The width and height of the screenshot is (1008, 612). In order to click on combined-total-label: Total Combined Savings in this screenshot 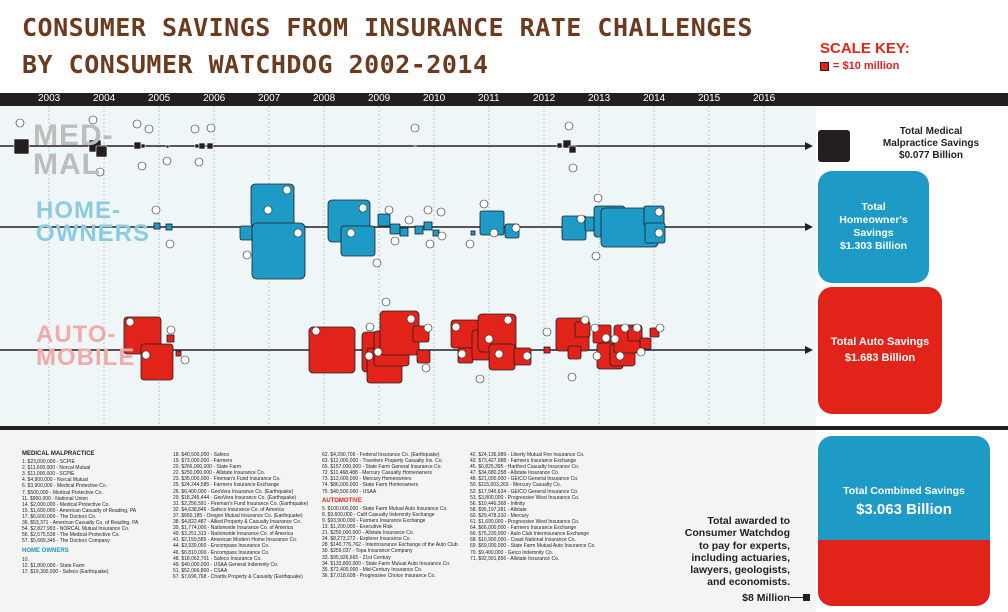, I will do `click(904, 490)`.